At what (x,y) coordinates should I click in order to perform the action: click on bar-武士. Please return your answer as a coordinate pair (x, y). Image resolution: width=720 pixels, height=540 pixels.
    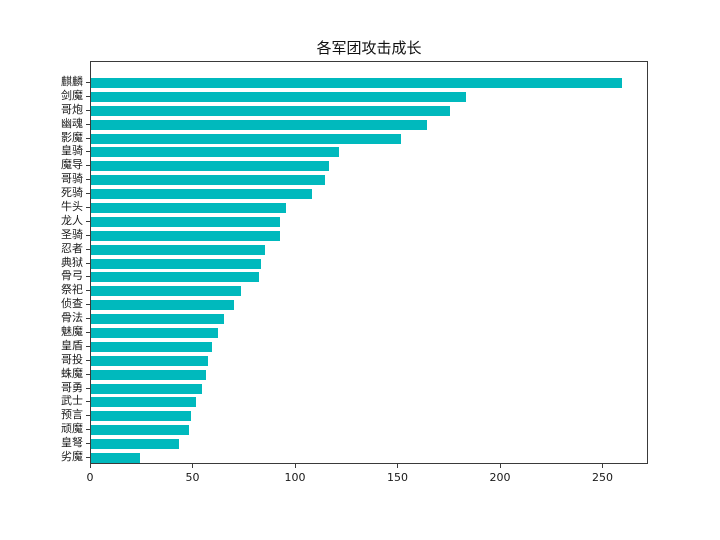
    Looking at the image, I should click on (143, 402).